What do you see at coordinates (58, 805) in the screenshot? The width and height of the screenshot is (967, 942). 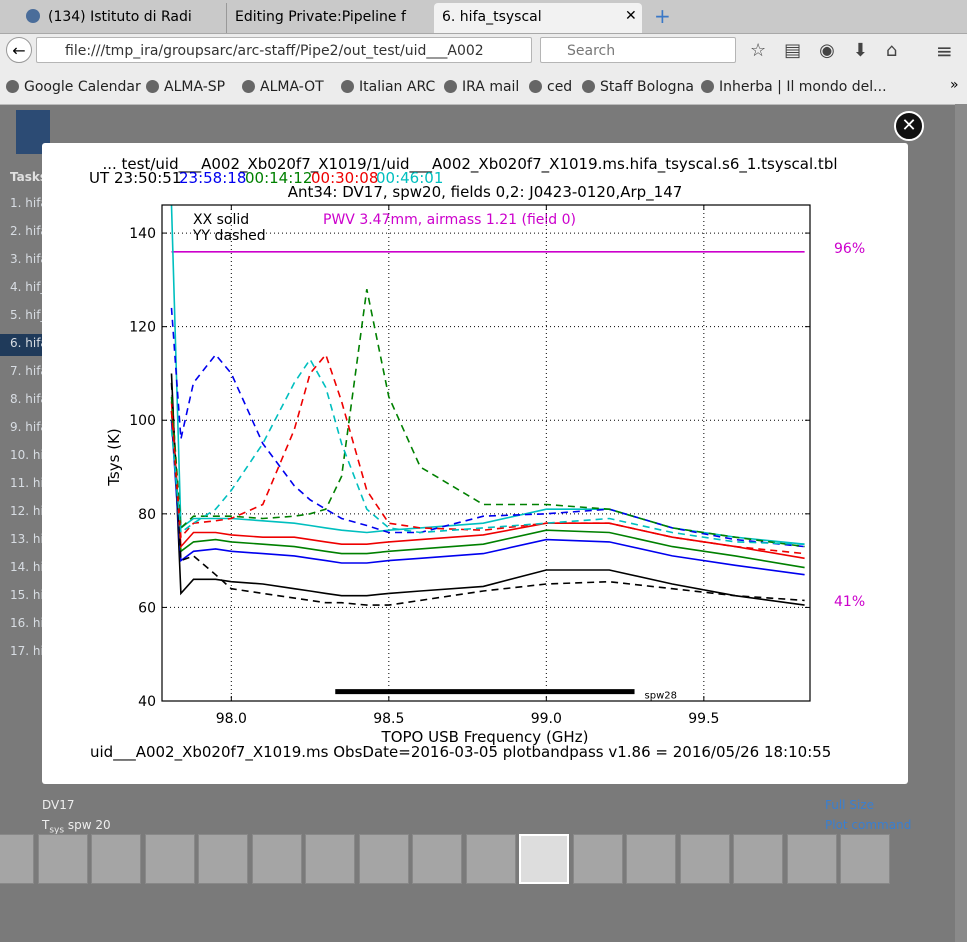 I see `antenna-label: DV17` at bounding box center [58, 805].